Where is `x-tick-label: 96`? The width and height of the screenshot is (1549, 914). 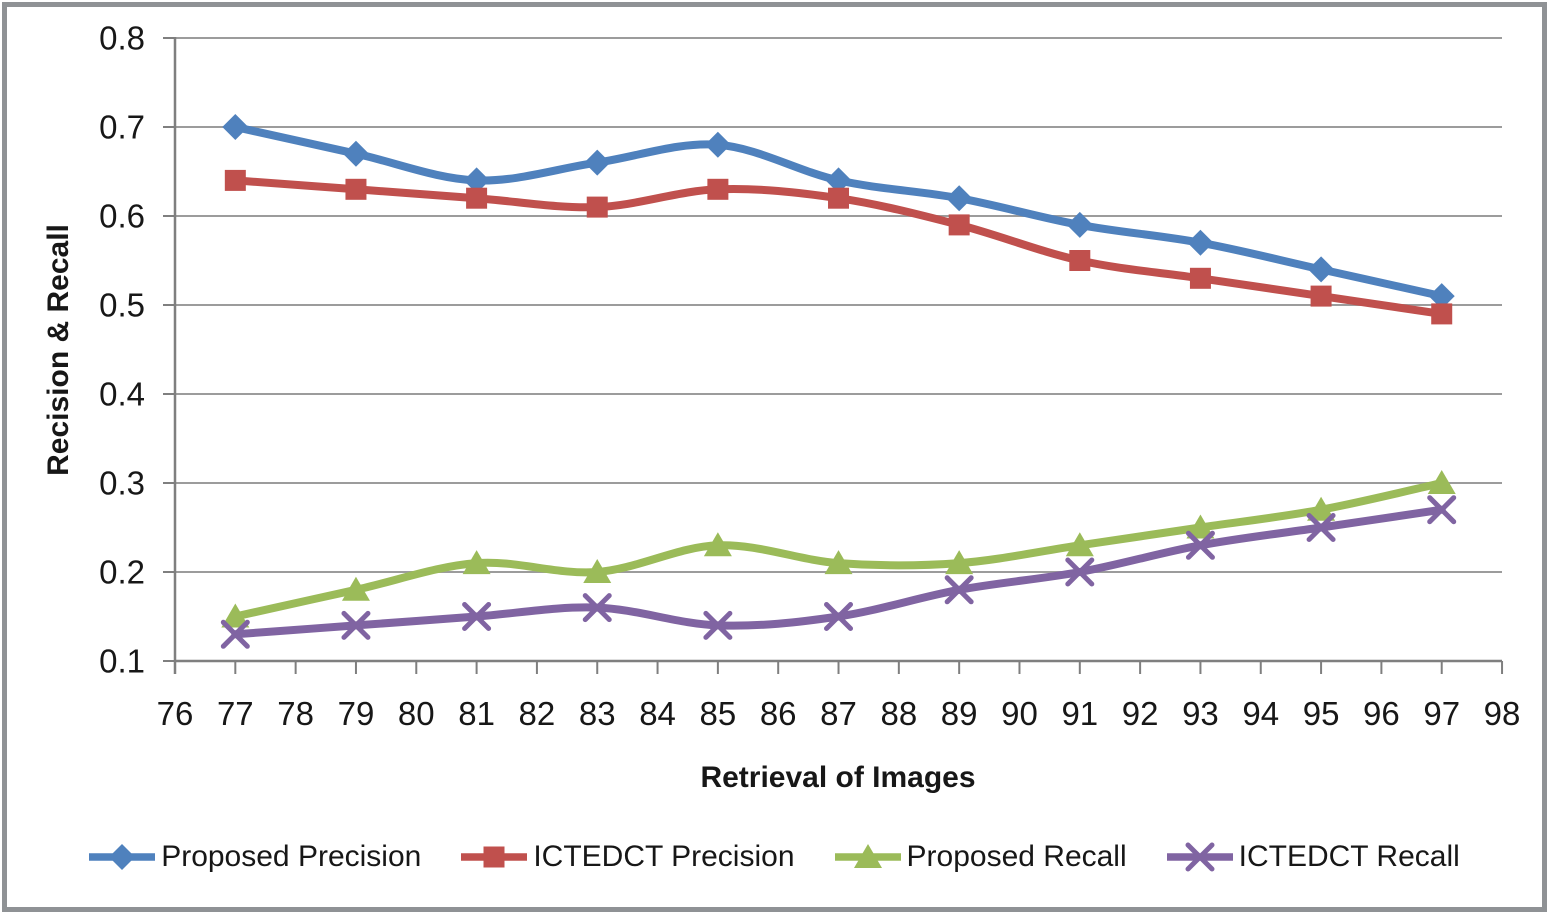 x-tick-label: 96 is located at coordinates (1381, 713).